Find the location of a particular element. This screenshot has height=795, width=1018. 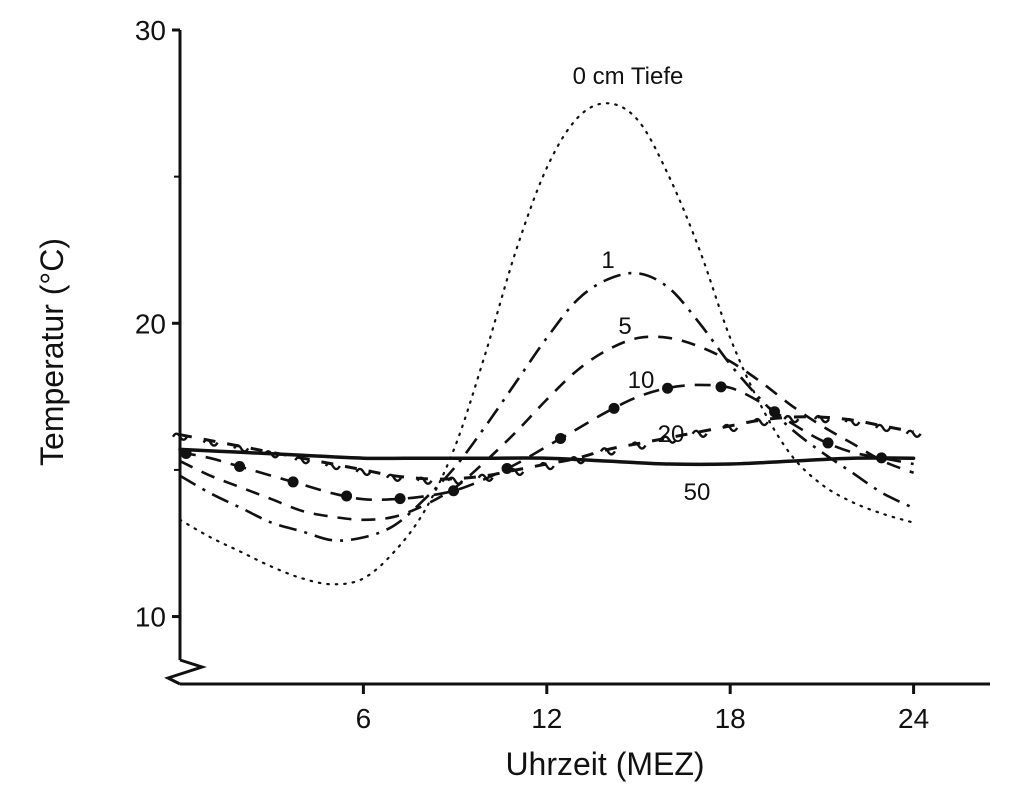

series-labels: 0 cm Tiefe 1 5 10 20 50 is located at coordinates (642, 284).